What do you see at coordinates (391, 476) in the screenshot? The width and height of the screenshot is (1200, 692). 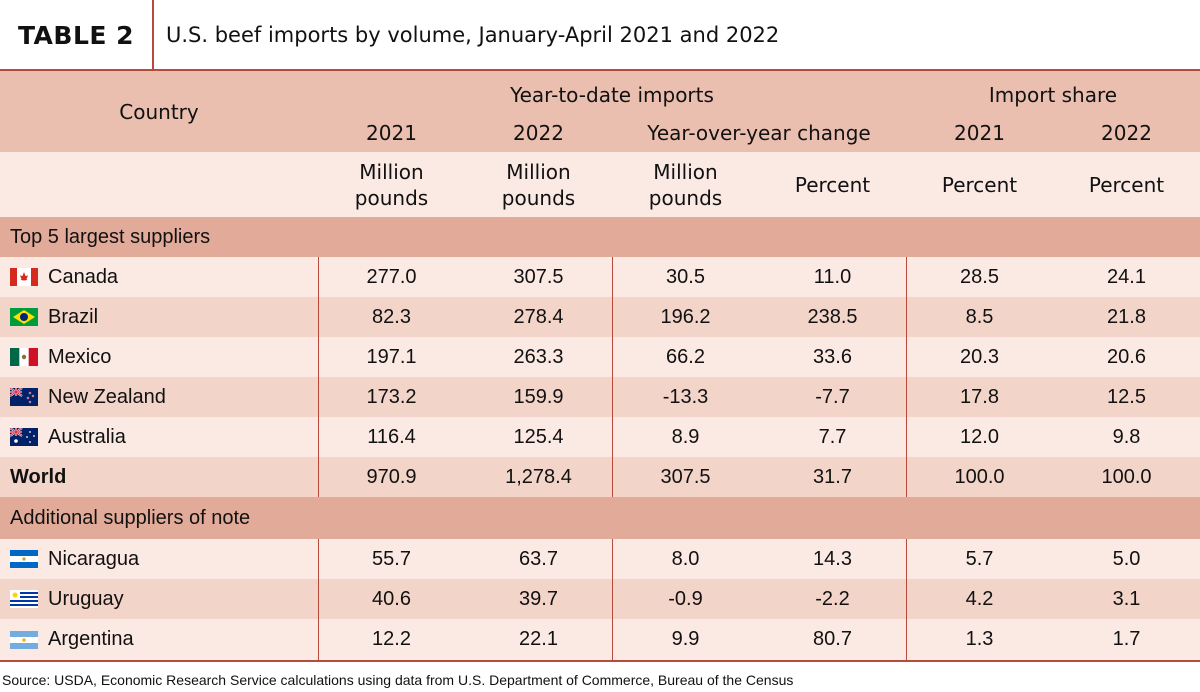 I see `value-2021: 970.9` at bounding box center [391, 476].